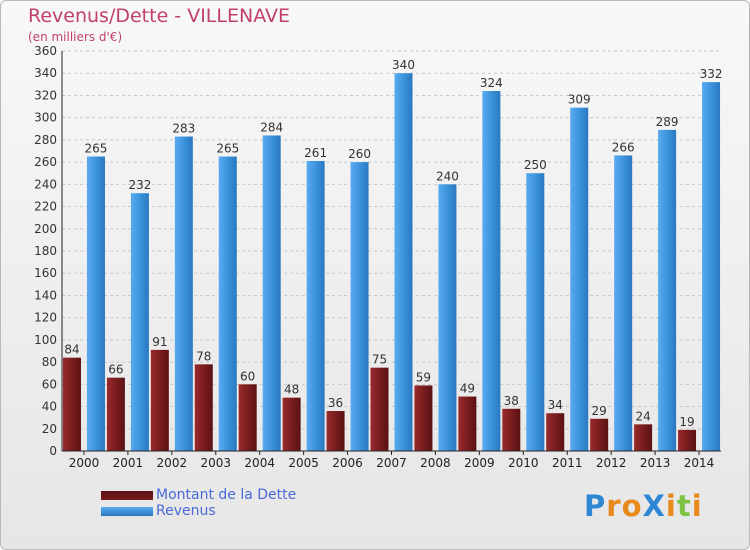 Image resolution: width=750 pixels, height=550 pixels. Describe the element at coordinates (45, 184) in the screenshot. I see `y-tick-label: 240` at that location.